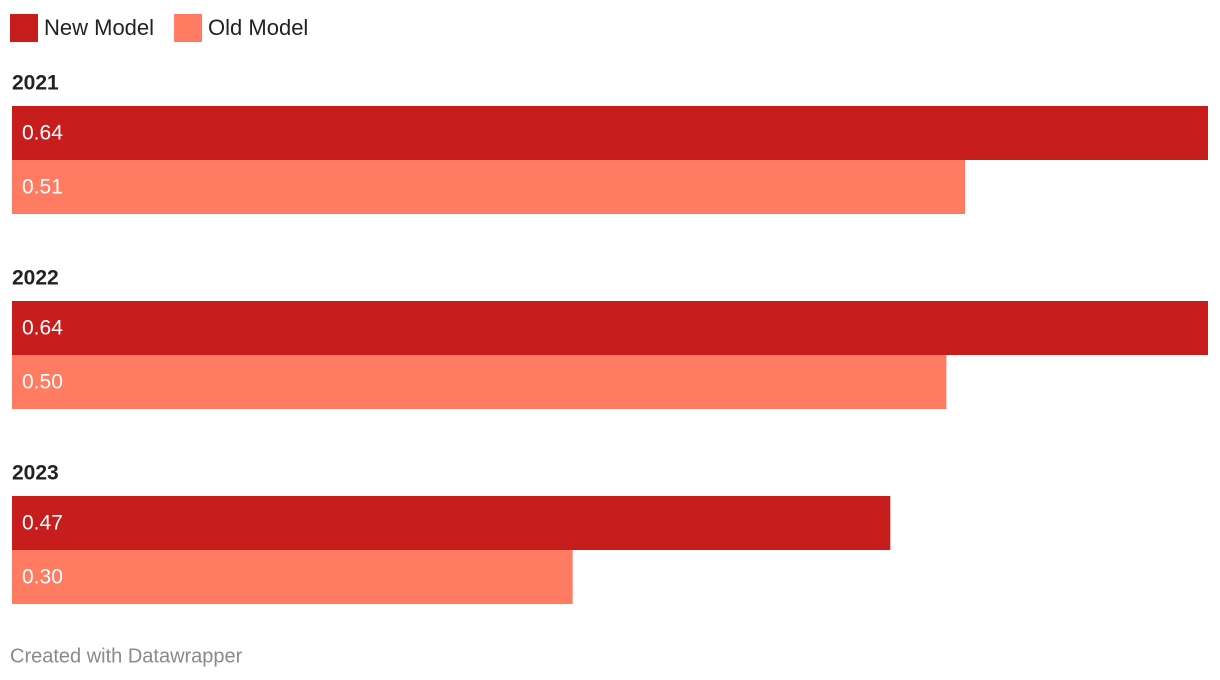 This screenshot has height=680, width=1220. Describe the element at coordinates (35, 278) in the screenshot. I see `category-label: 2022` at that location.